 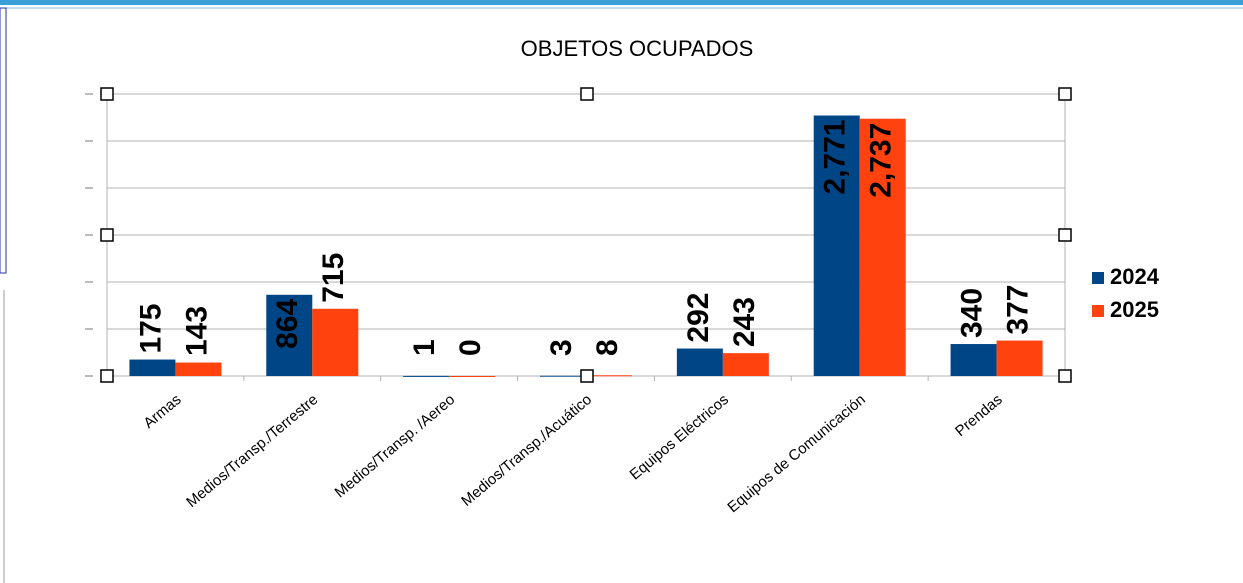 I want to click on data-label: 864, so click(x=287, y=323).